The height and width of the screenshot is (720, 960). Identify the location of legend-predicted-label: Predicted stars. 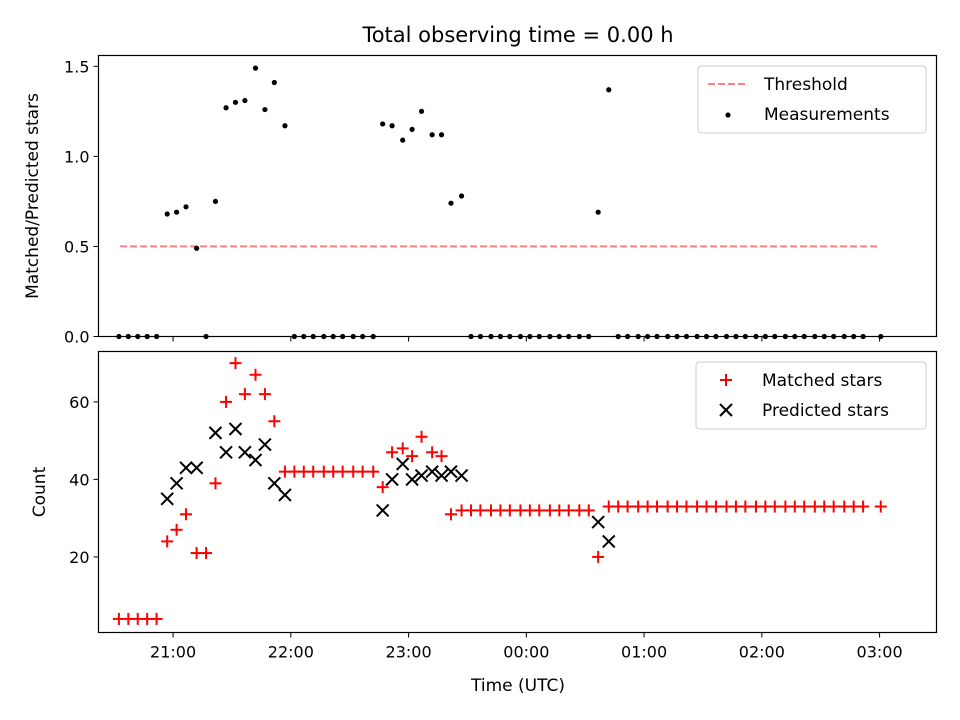
(825, 411).